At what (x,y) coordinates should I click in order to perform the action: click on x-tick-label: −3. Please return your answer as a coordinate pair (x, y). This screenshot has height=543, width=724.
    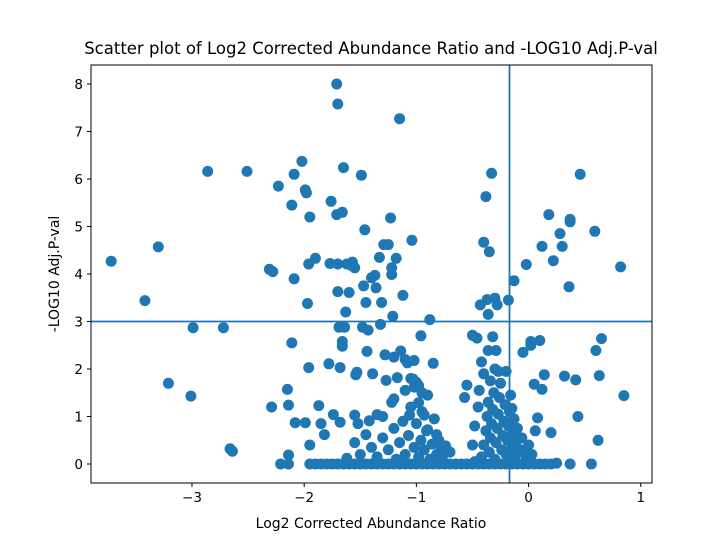
    Looking at the image, I should click on (192, 498).